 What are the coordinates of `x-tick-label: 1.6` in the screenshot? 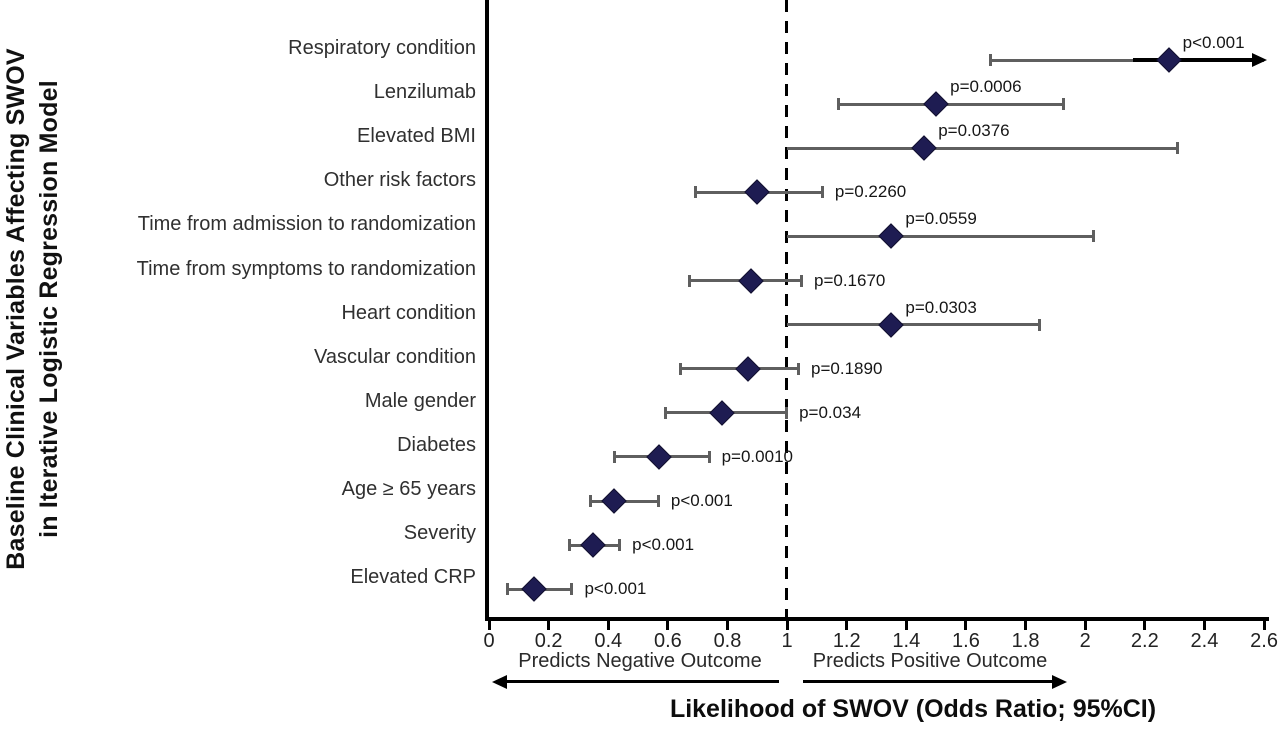 It's located at (966, 641).